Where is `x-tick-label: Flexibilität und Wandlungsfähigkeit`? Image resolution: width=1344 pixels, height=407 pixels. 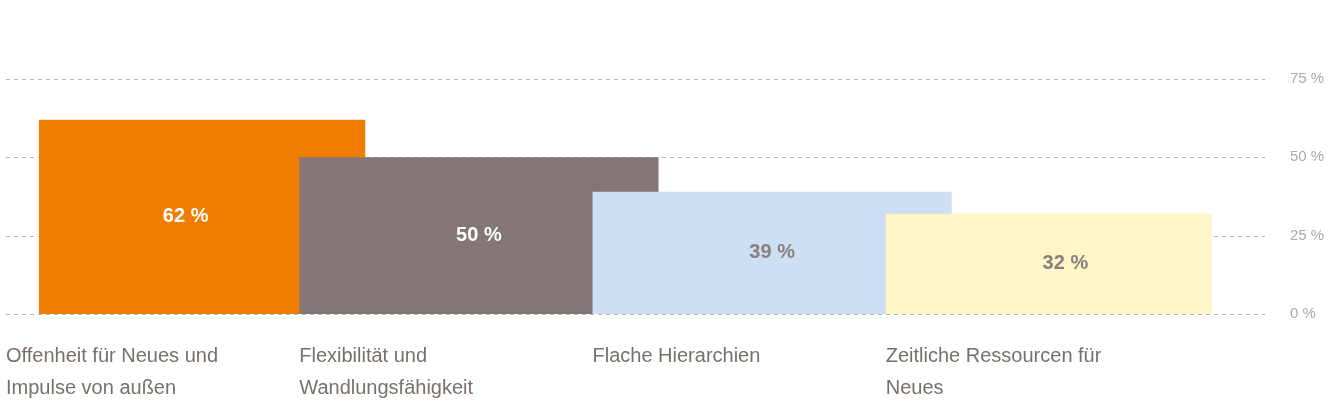 x-tick-label: Flexibilität und Wandlungsfähigkeit is located at coordinates (386, 370).